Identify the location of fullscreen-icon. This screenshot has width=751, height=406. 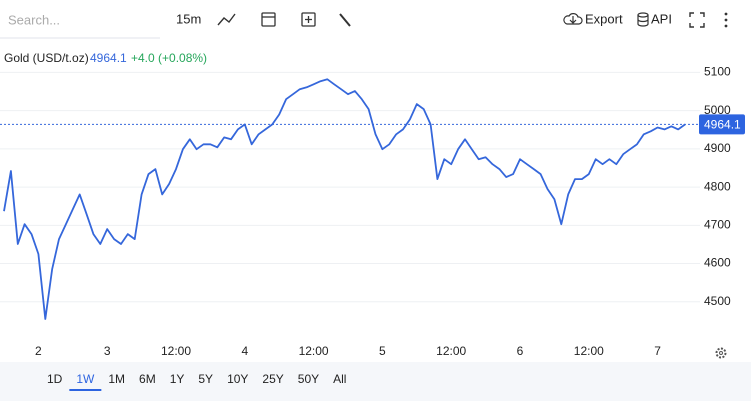
(697, 20).